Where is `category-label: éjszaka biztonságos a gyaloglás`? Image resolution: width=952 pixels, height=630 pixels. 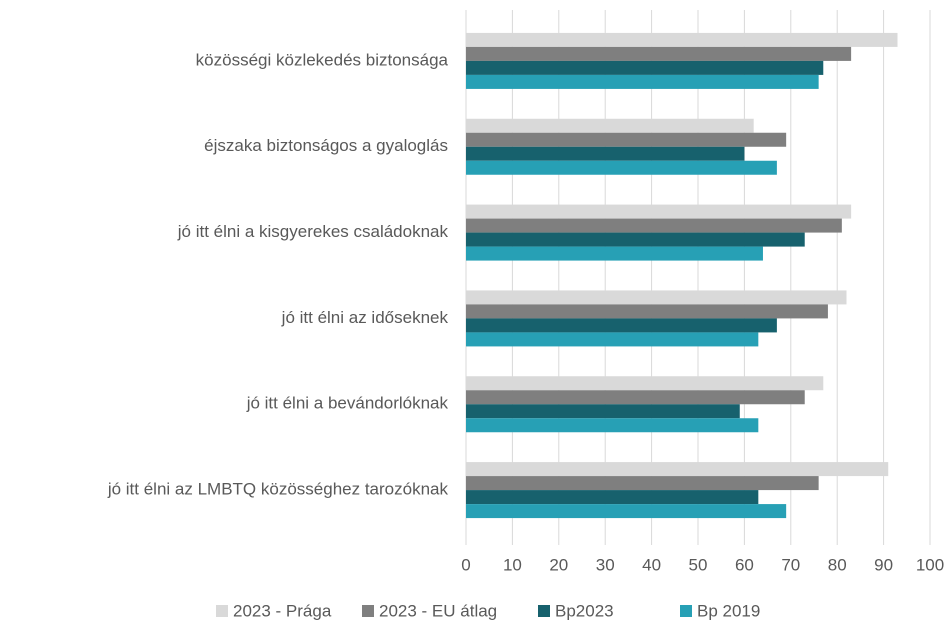 category-label: éjszaka biztonságos a gyaloglás is located at coordinates (326, 145).